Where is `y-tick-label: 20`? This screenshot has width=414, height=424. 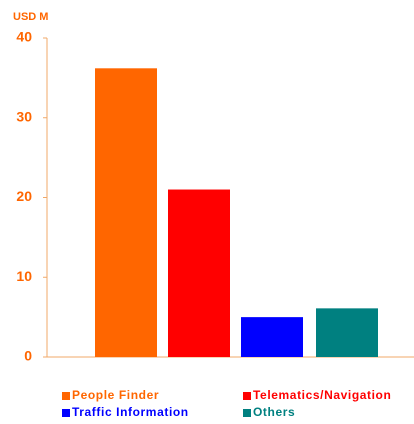
y-tick-label: 20 is located at coordinates (24, 196).